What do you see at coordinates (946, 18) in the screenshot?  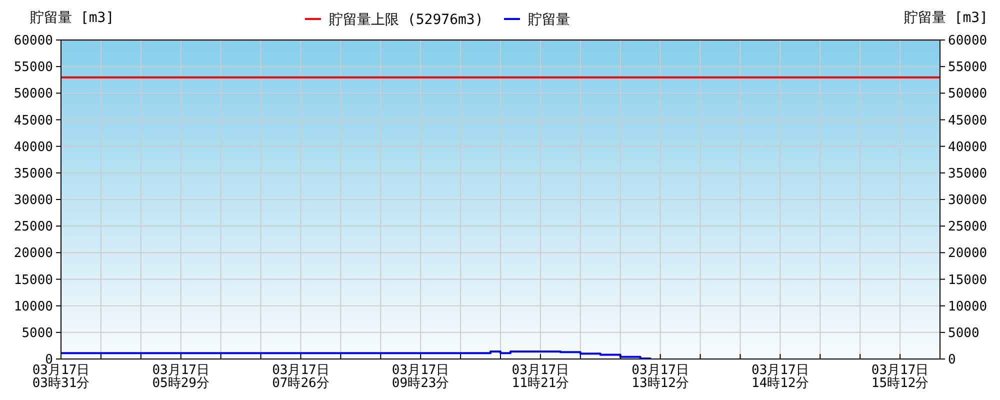 I see `y2-axis-title: 貯留量 [m3]` at bounding box center [946, 18].